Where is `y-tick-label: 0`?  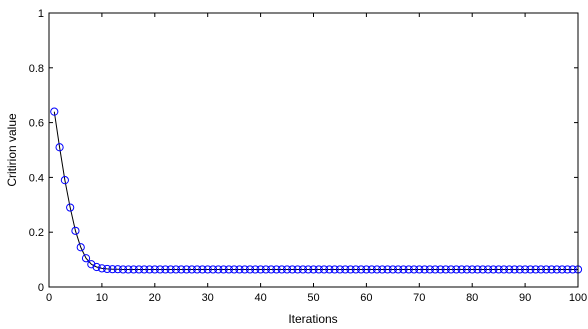 y-tick-label: 0 is located at coordinates (41, 288).